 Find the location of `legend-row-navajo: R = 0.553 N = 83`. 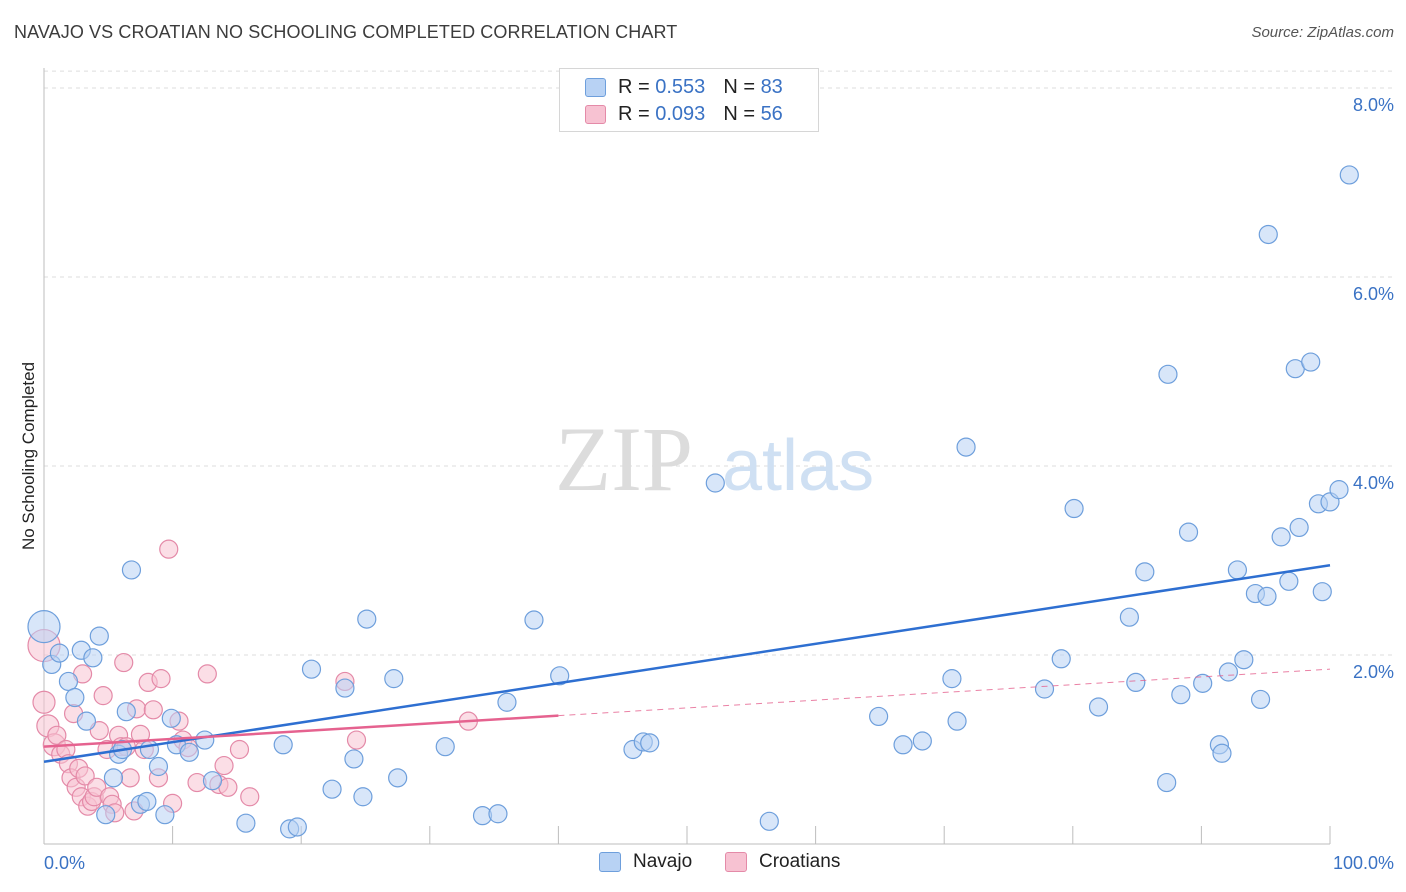

legend-row-navajo: R = 0.553 N = 83 is located at coordinates (684, 87).